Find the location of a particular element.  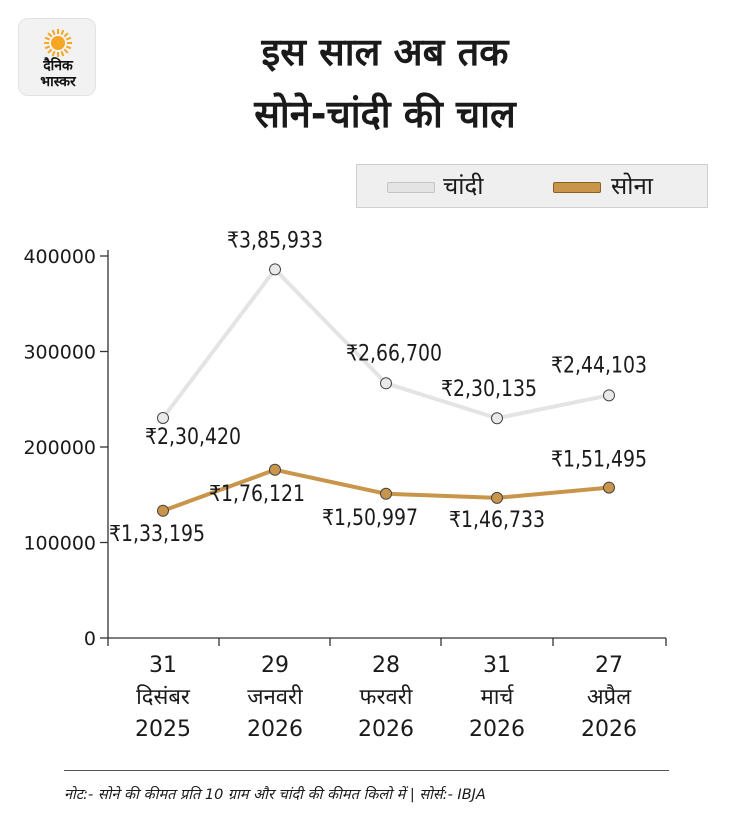

legend-label-gold: सोना is located at coordinates (632, 186).